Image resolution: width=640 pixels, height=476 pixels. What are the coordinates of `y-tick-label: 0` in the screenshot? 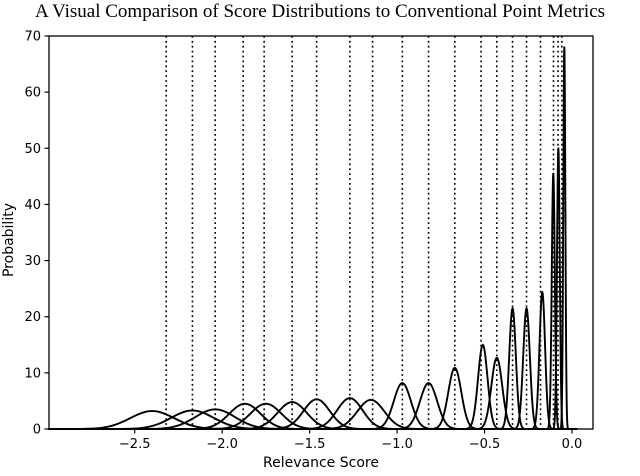 It's located at (37, 430).